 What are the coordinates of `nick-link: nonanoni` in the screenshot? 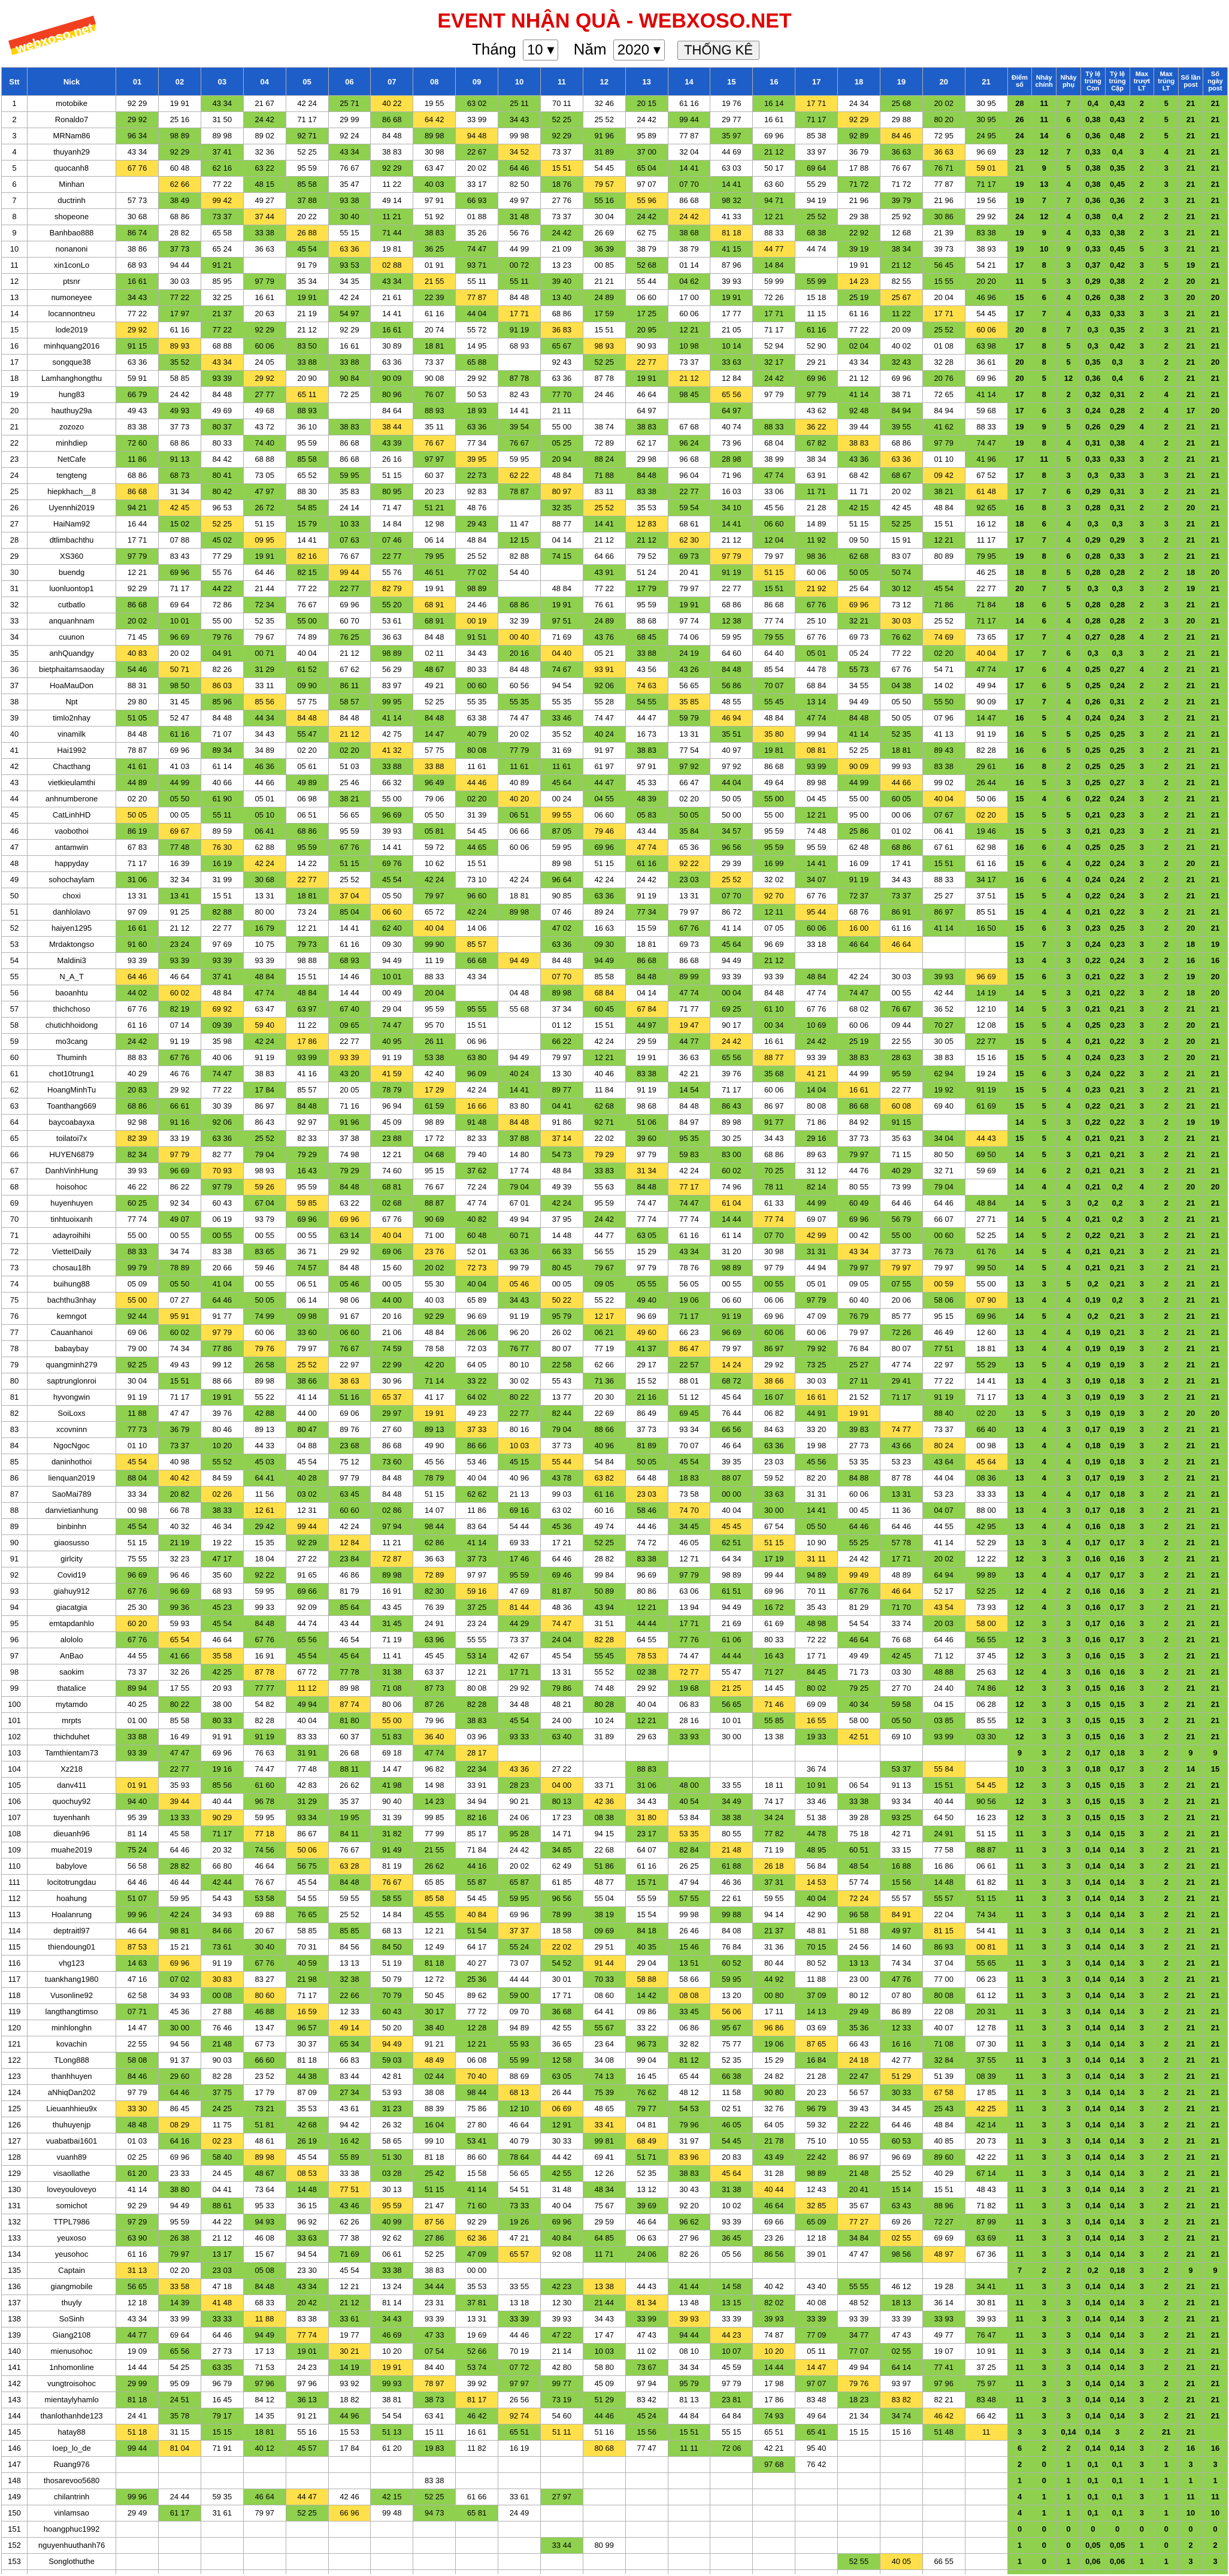 It's located at (72, 249).